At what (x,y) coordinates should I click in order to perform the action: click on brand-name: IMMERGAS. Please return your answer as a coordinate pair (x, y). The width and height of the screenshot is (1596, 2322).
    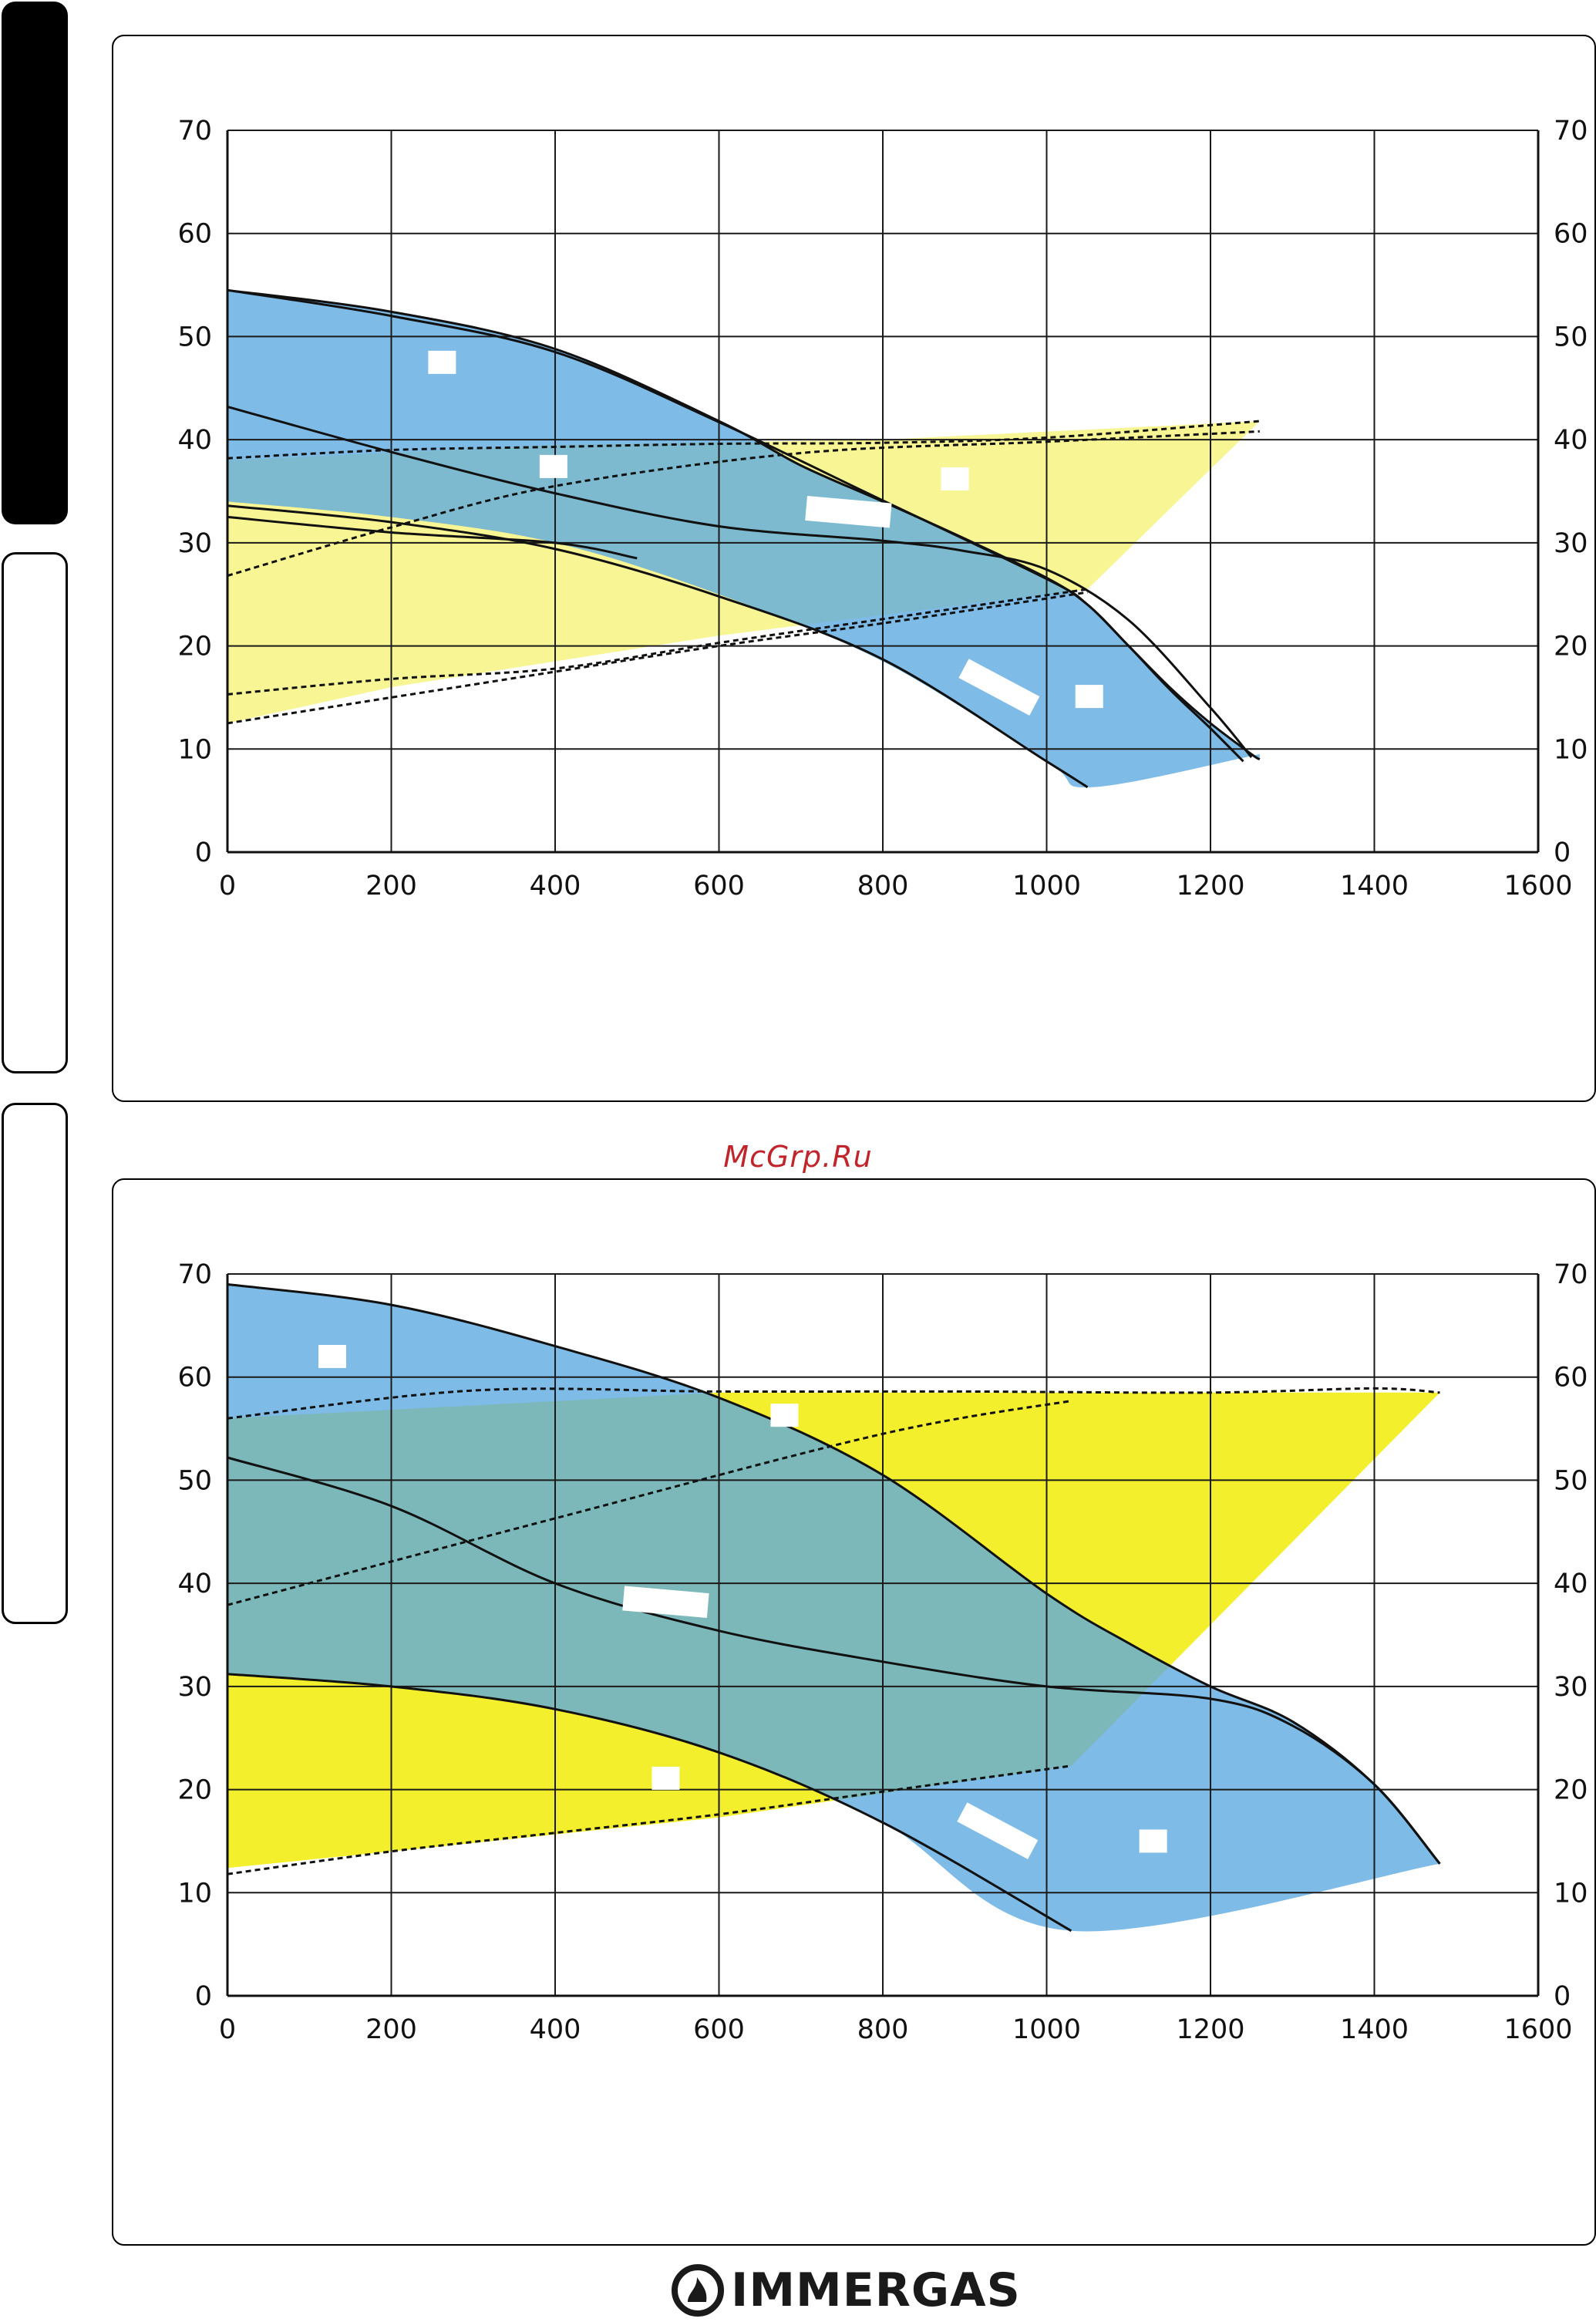
    Looking at the image, I should click on (876, 2290).